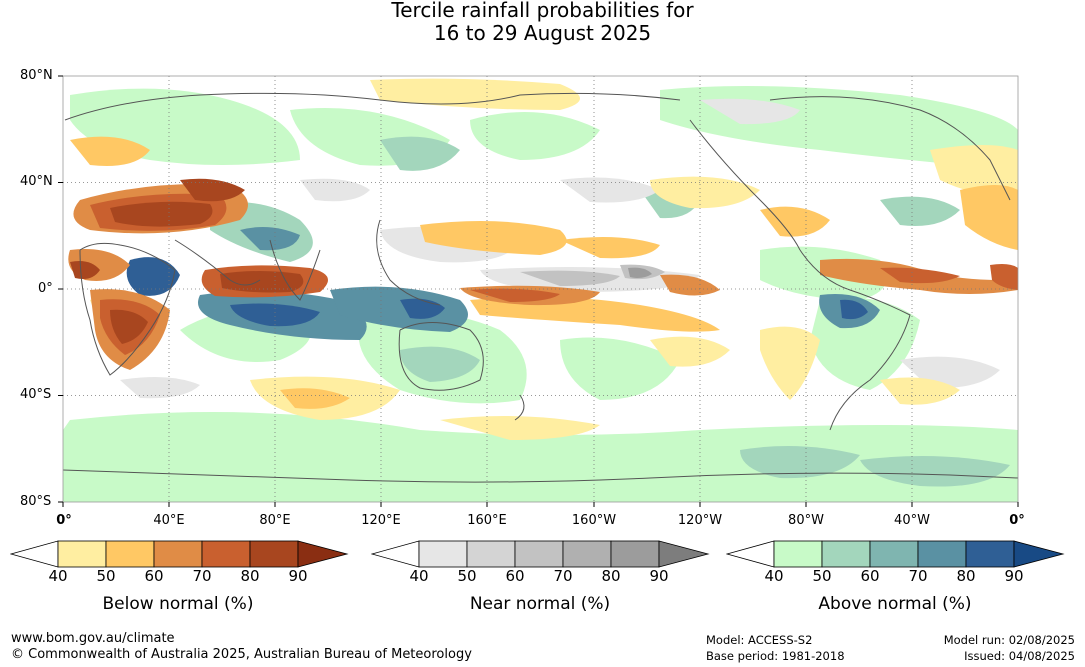 The width and height of the screenshot is (1085, 667). What do you see at coordinates (1039, 554) in the screenshot?
I see `colorbar-above-extend-high` at bounding box center [1039, 554].